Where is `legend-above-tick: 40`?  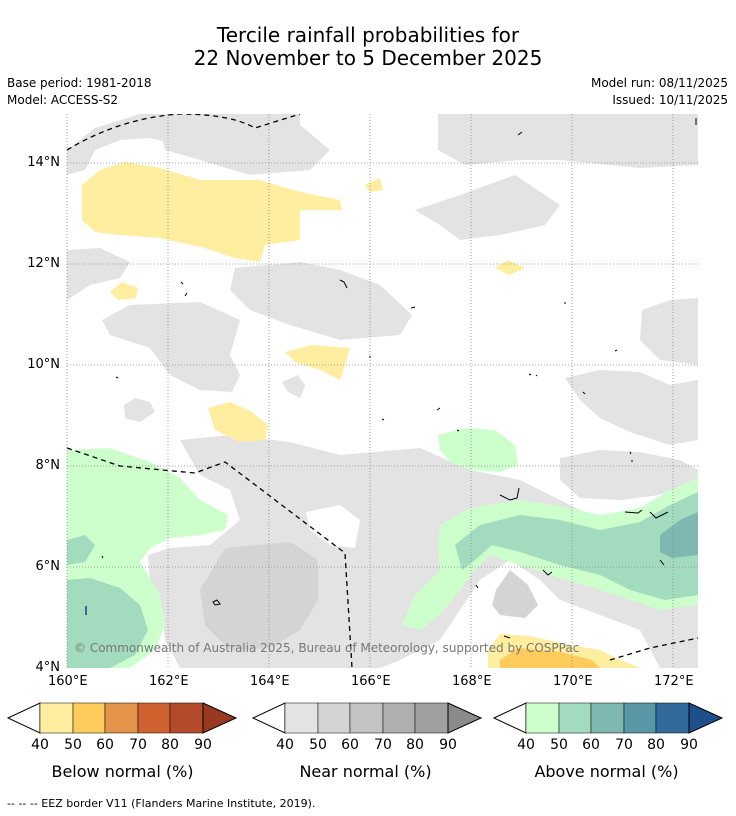 legend-above-tick: 40 is located at coordinates (526, 745).